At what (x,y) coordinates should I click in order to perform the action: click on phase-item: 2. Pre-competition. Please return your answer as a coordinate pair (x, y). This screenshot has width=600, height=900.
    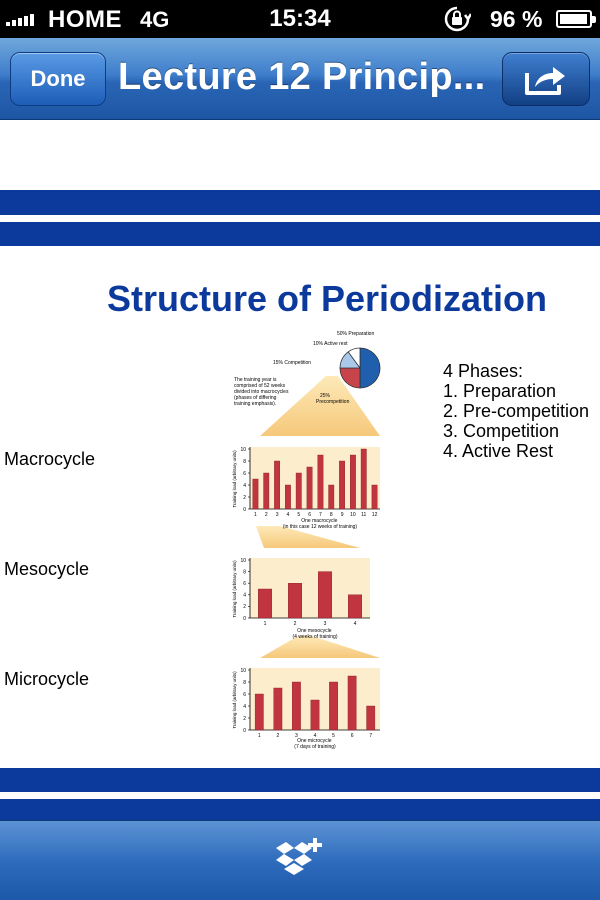
    Looking at the image, I should click on (516, 411).